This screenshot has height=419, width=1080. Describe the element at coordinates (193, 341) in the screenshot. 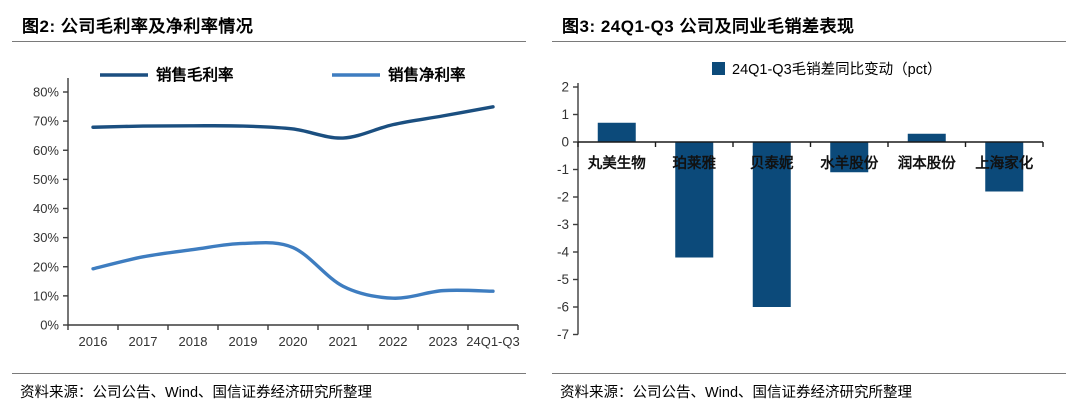

I see `x-tick-label: 2018` at that location.